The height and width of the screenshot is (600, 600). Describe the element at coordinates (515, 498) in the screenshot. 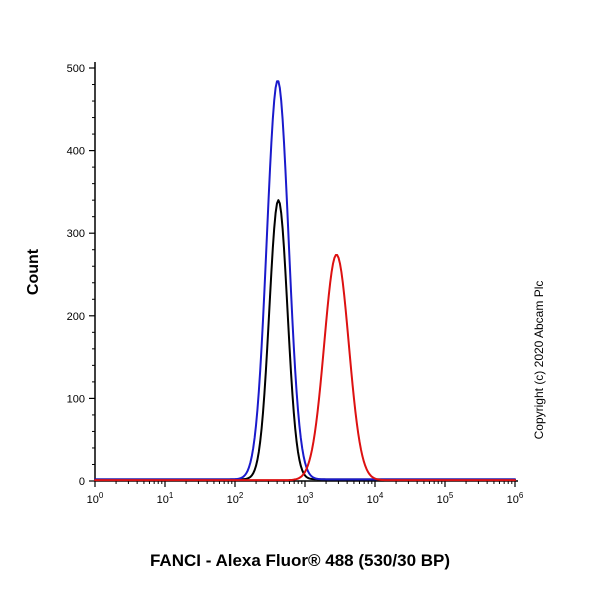

I see `x-tick-label: 10⁶` at that location.